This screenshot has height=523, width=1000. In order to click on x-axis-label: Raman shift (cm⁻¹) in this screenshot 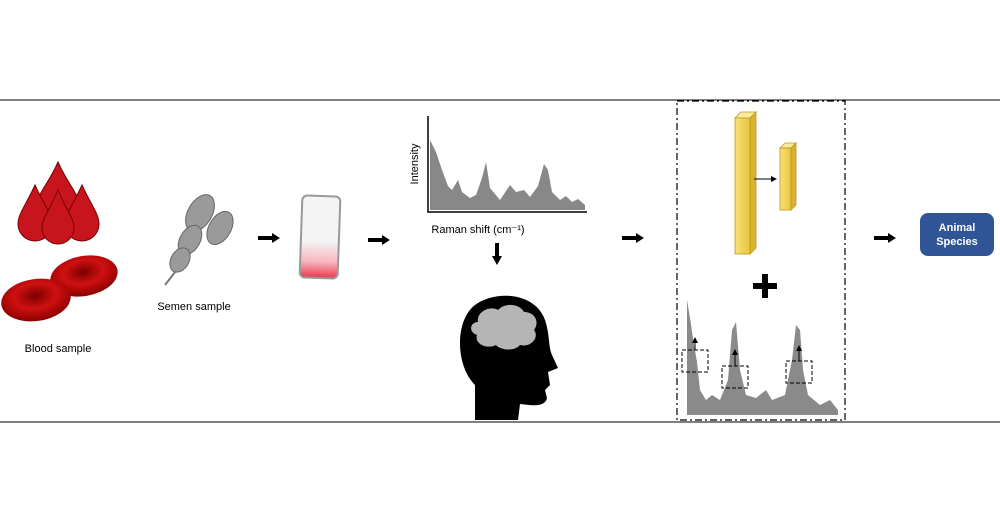, I will do `click(477, 230)`.